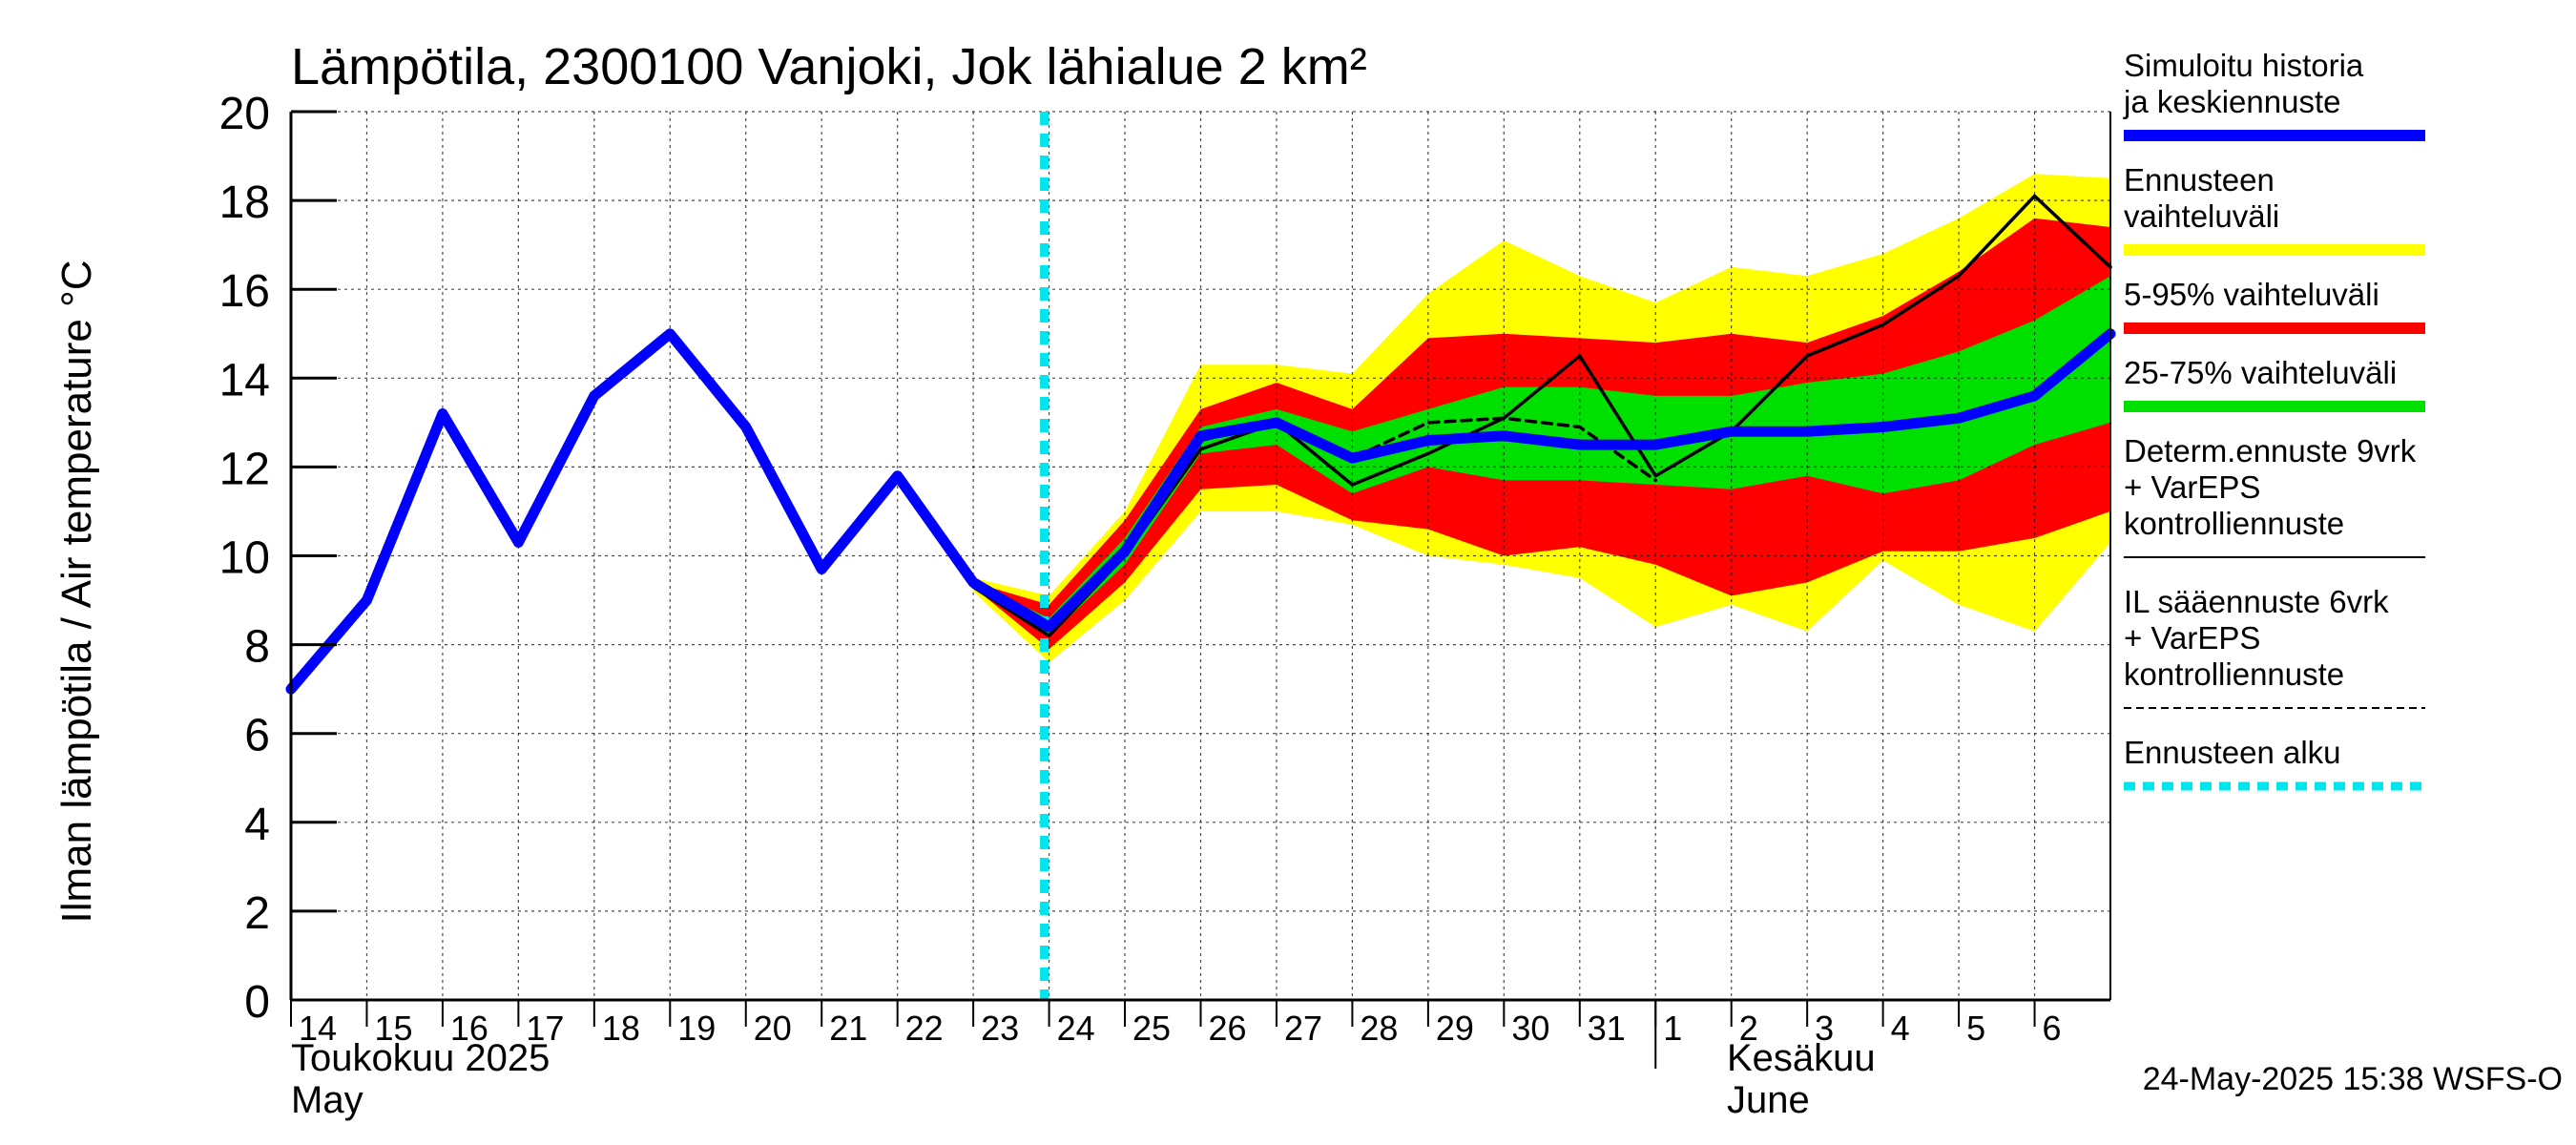 The height and width of the screenshot is (1145, 2576). I want to click on y-tick-label: 2, so click(257, 914).